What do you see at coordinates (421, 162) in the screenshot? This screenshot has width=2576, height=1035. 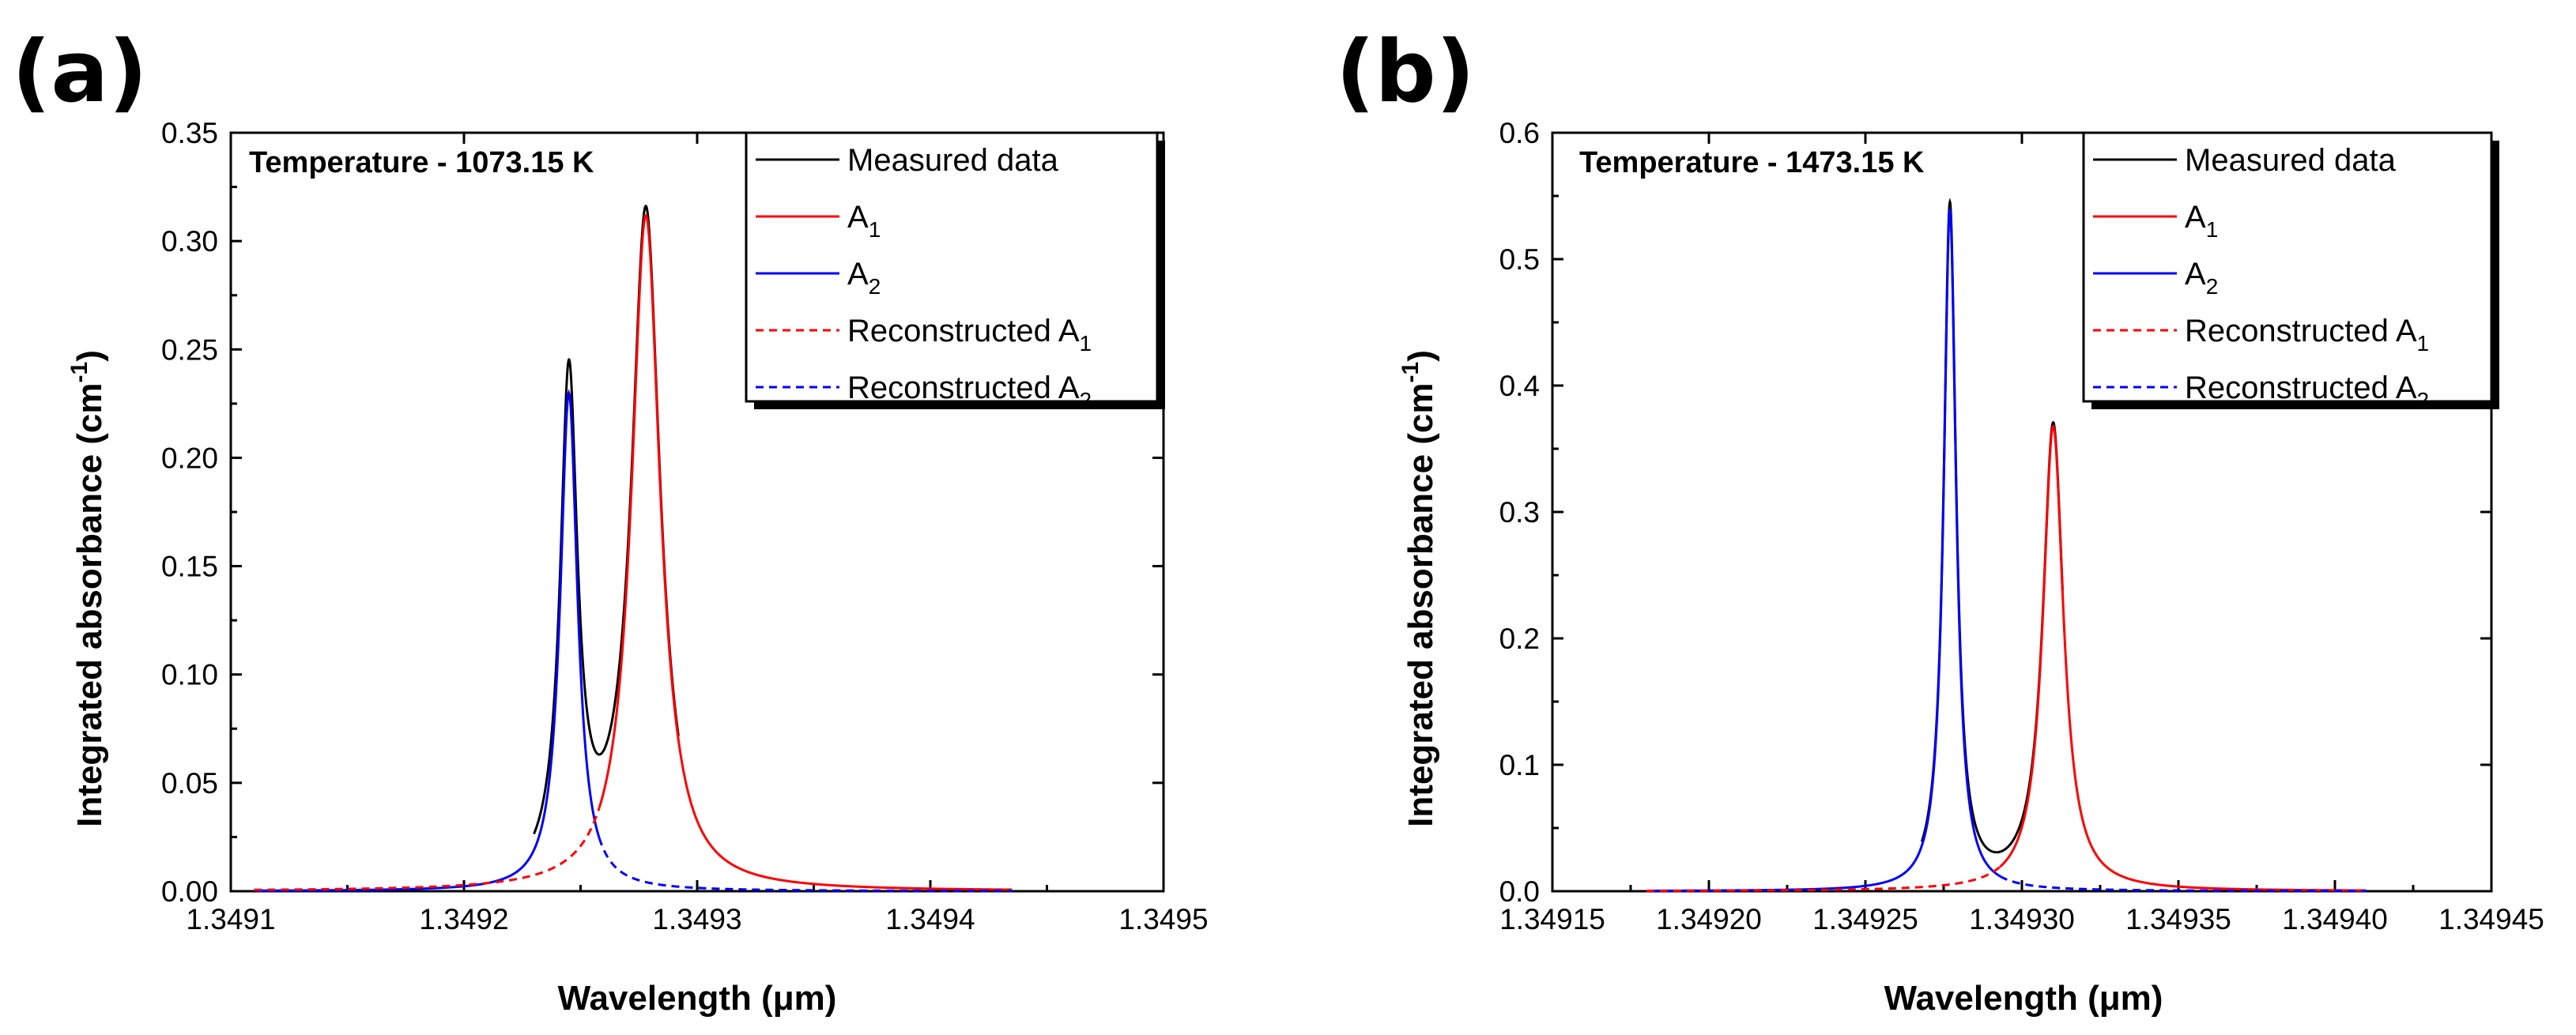 I see `temperature-label-a: Temperature - 1073.15 K` at bounding box center [421, 162].